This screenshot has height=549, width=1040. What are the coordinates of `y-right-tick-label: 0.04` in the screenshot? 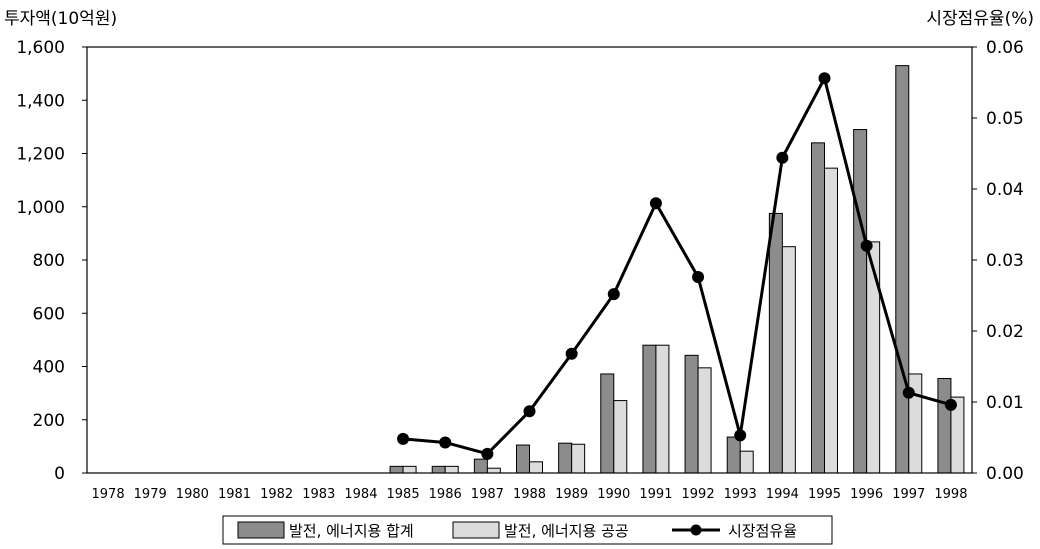 It's located at (1005, 190).